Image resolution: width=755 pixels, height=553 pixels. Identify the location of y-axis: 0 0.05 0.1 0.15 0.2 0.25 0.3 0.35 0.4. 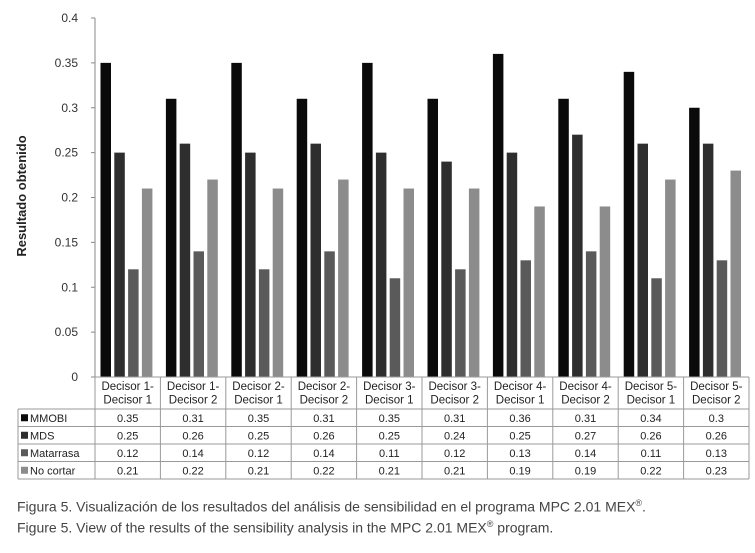
(75, 197).